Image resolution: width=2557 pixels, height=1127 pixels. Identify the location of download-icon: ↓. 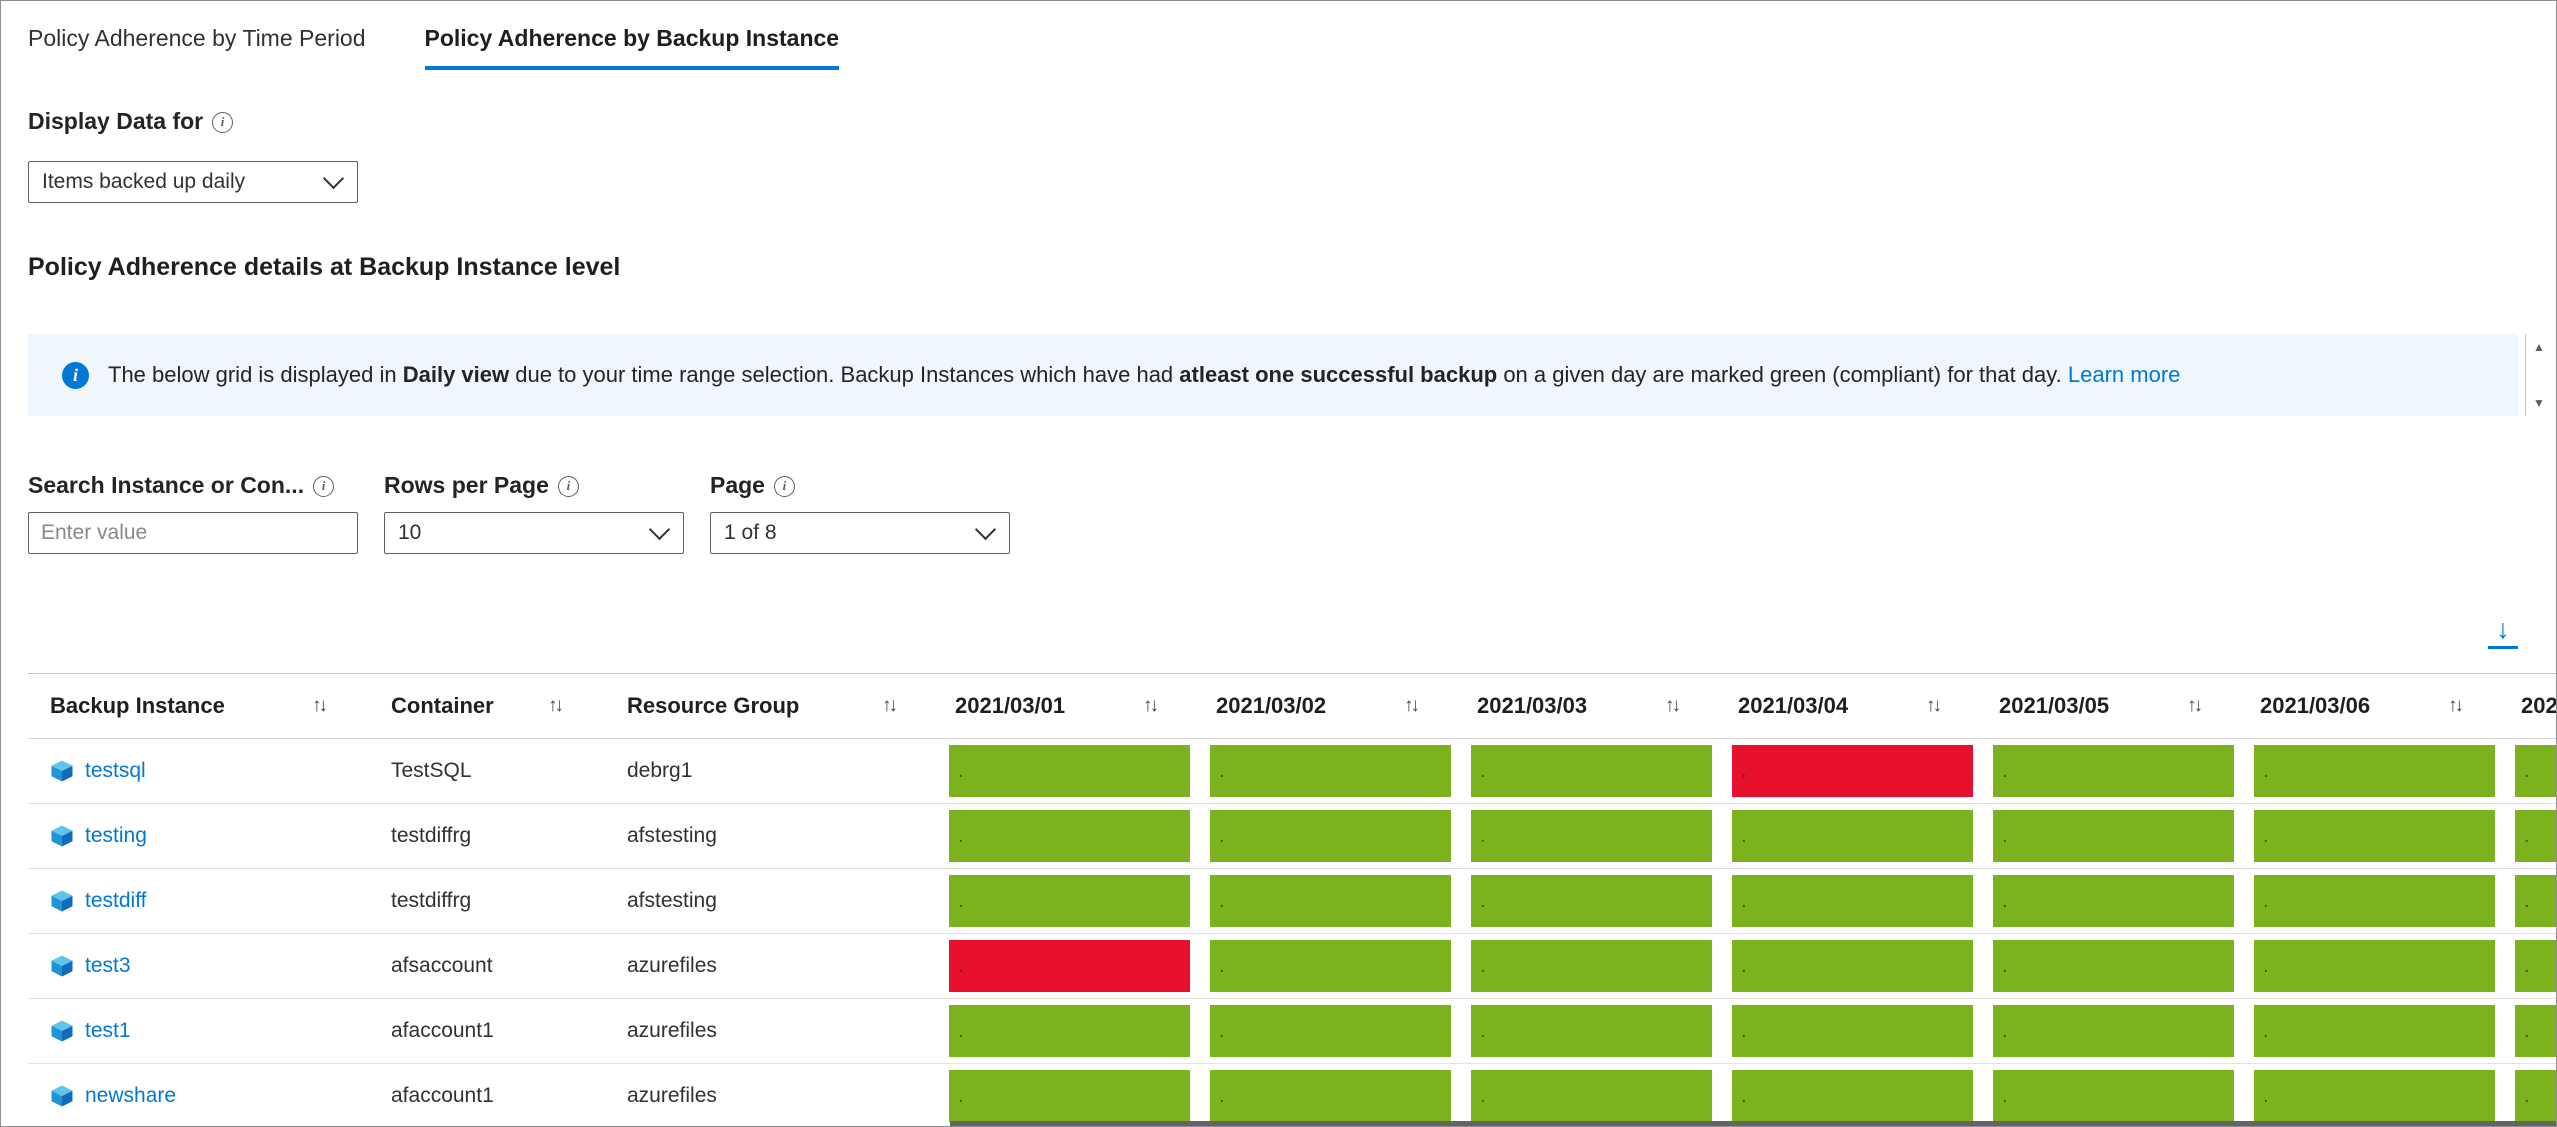
(2503, 632).